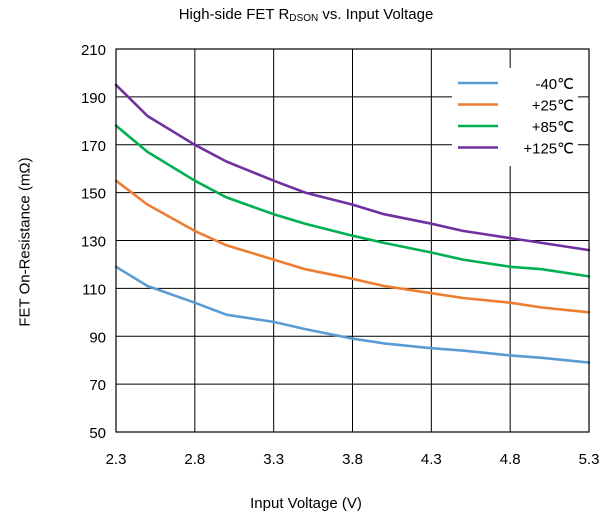 The height and width of the screenshot is (523, 612). I want to click on legend-label: +85℃, so click(553, 127).